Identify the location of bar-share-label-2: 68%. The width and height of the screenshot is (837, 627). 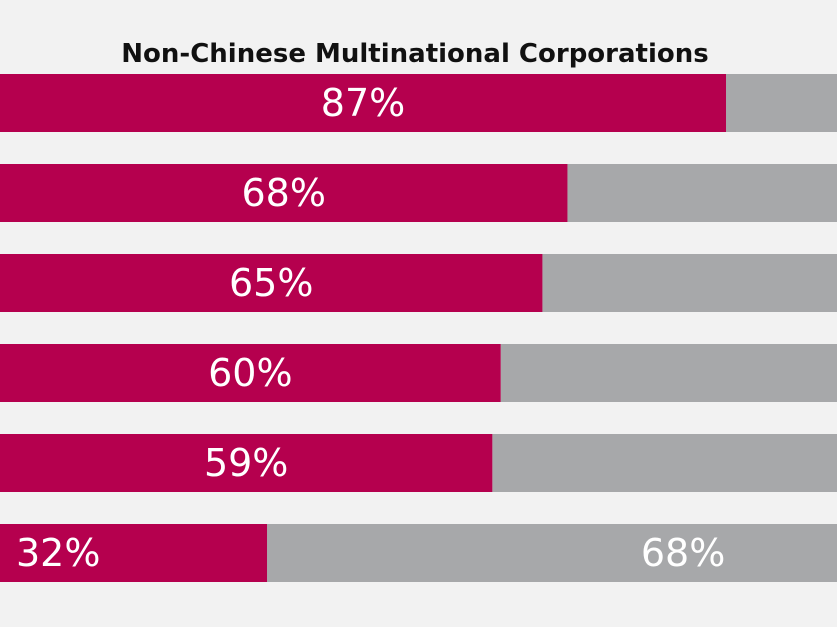
(283, 193).